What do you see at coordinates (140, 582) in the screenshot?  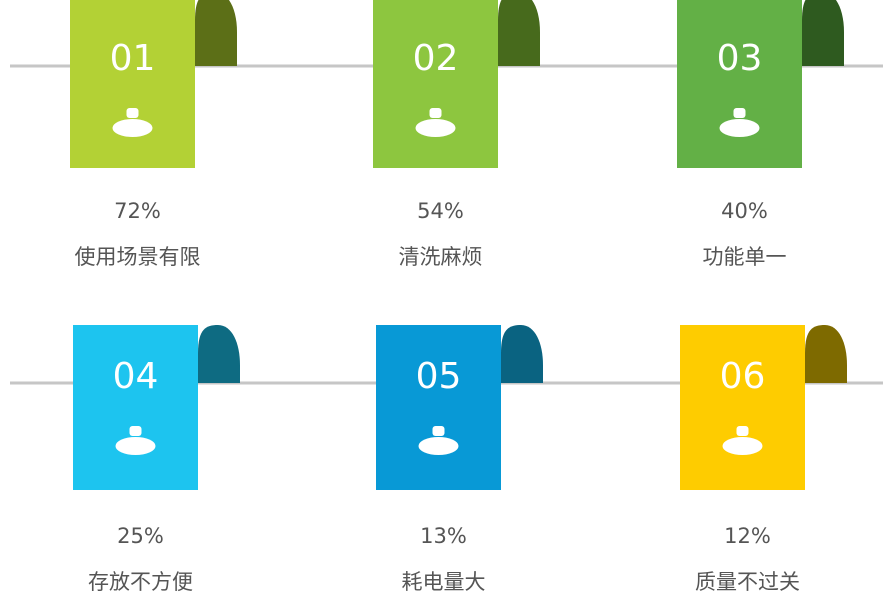 I see `label: 存放不方便` at bounding box center [140, 582].